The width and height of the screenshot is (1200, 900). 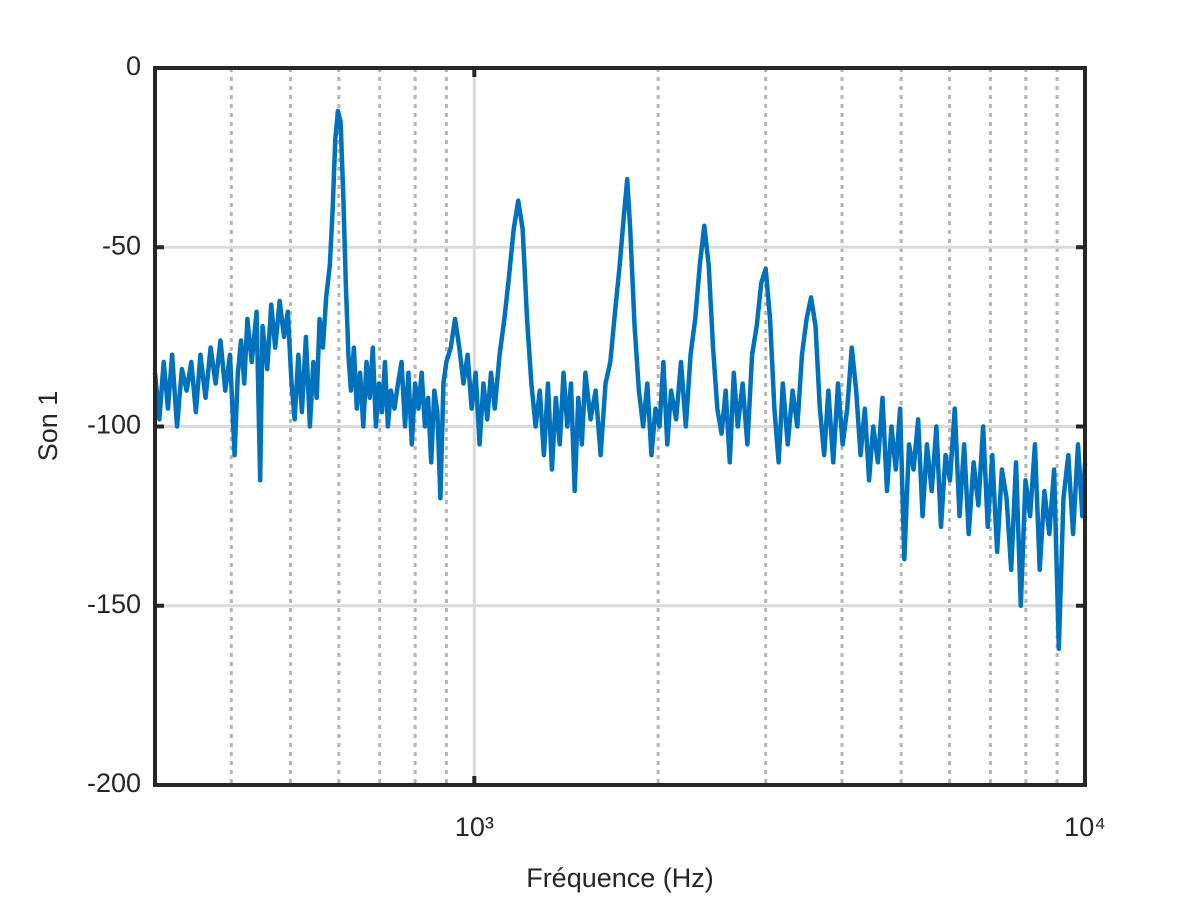 I want to click on y-axis-label: Son 1, so click(x=48, y=426).